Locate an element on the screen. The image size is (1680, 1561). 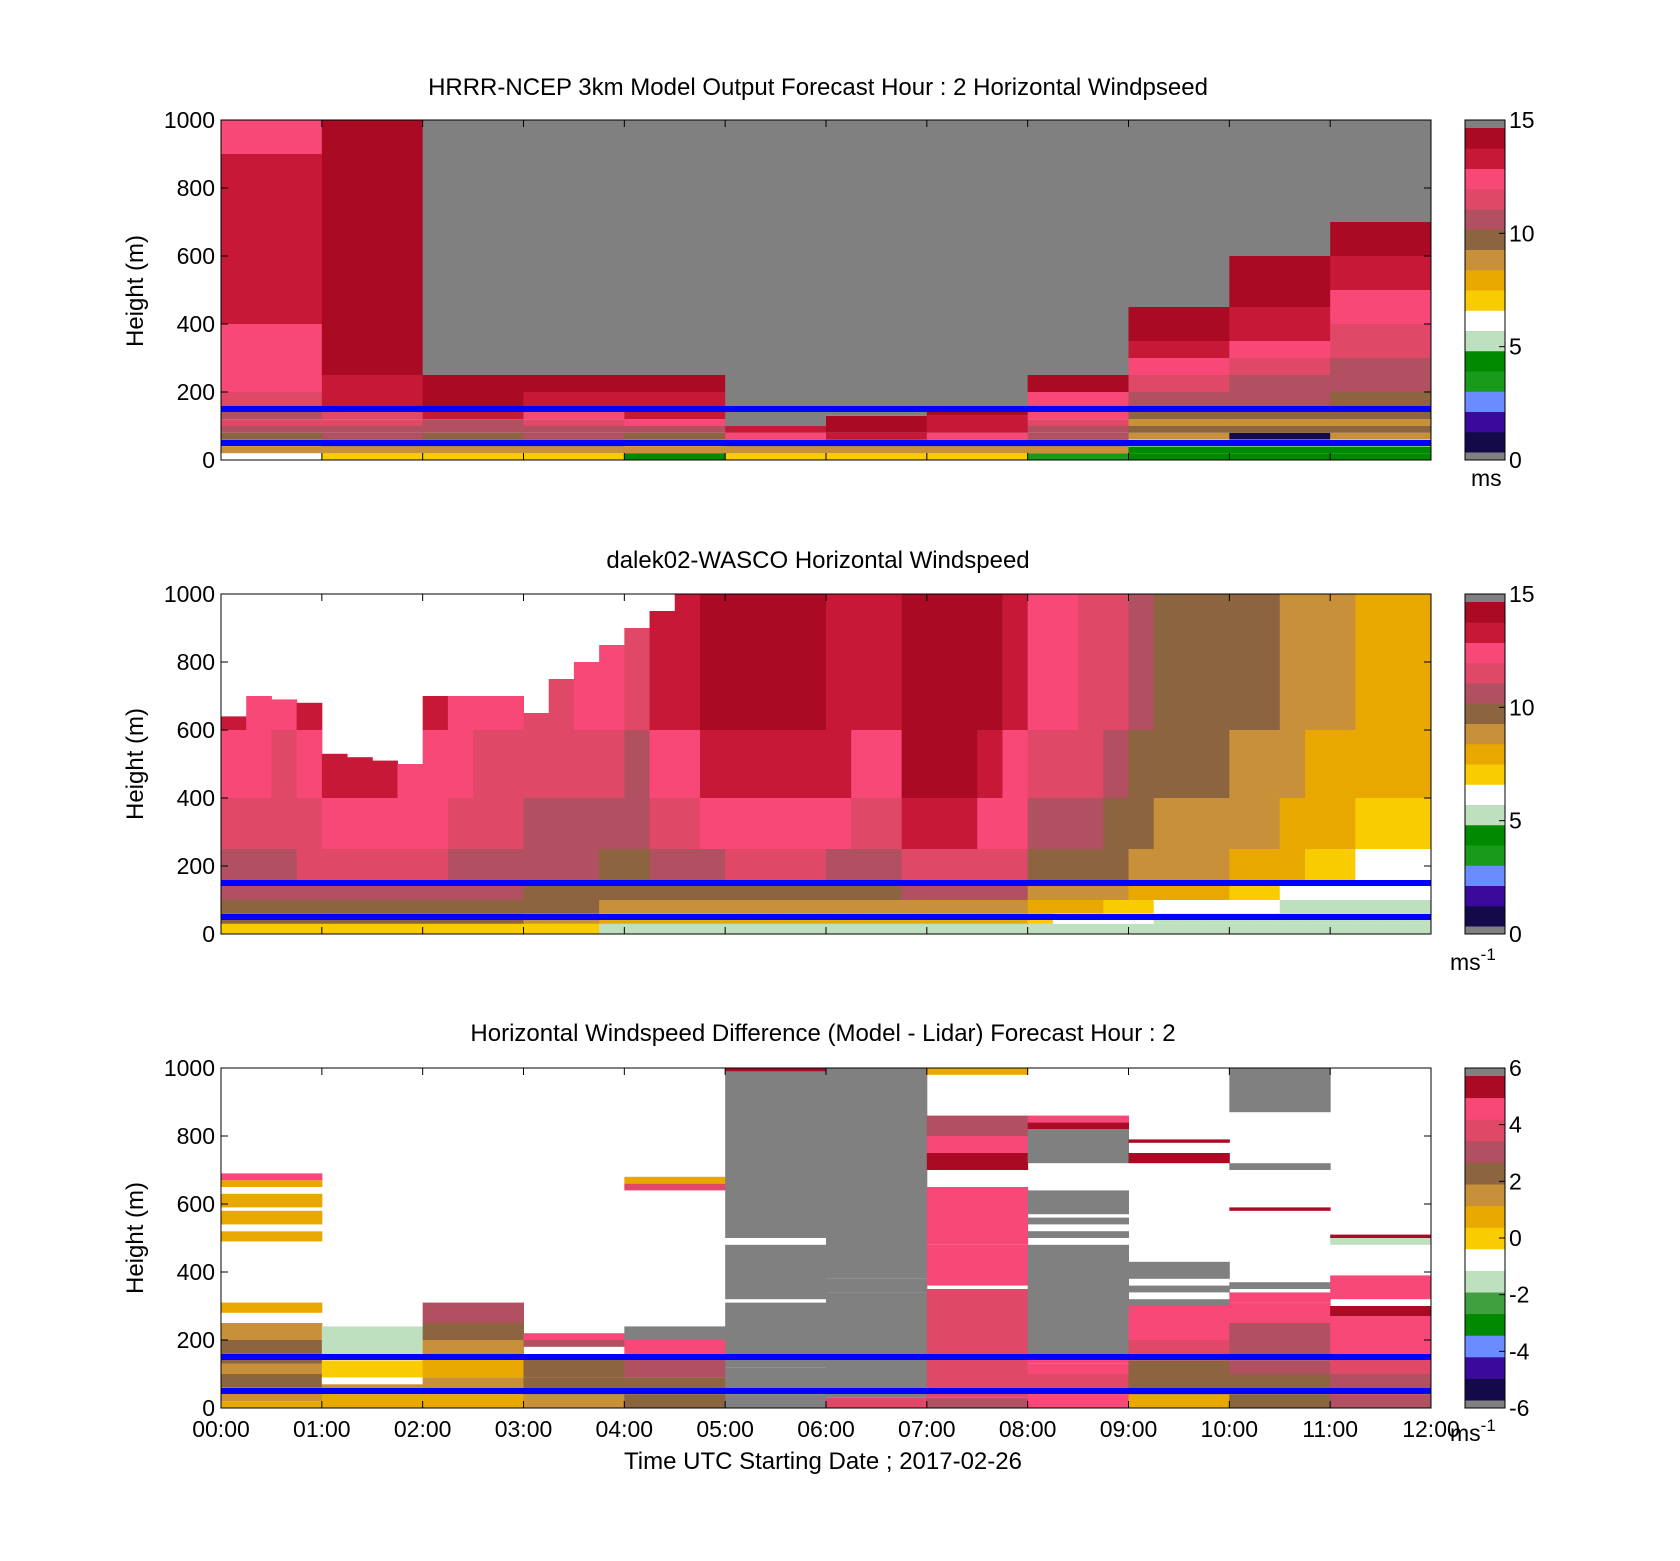
colorbar-tick-label: 15 is located at coordinates (1522, 120).